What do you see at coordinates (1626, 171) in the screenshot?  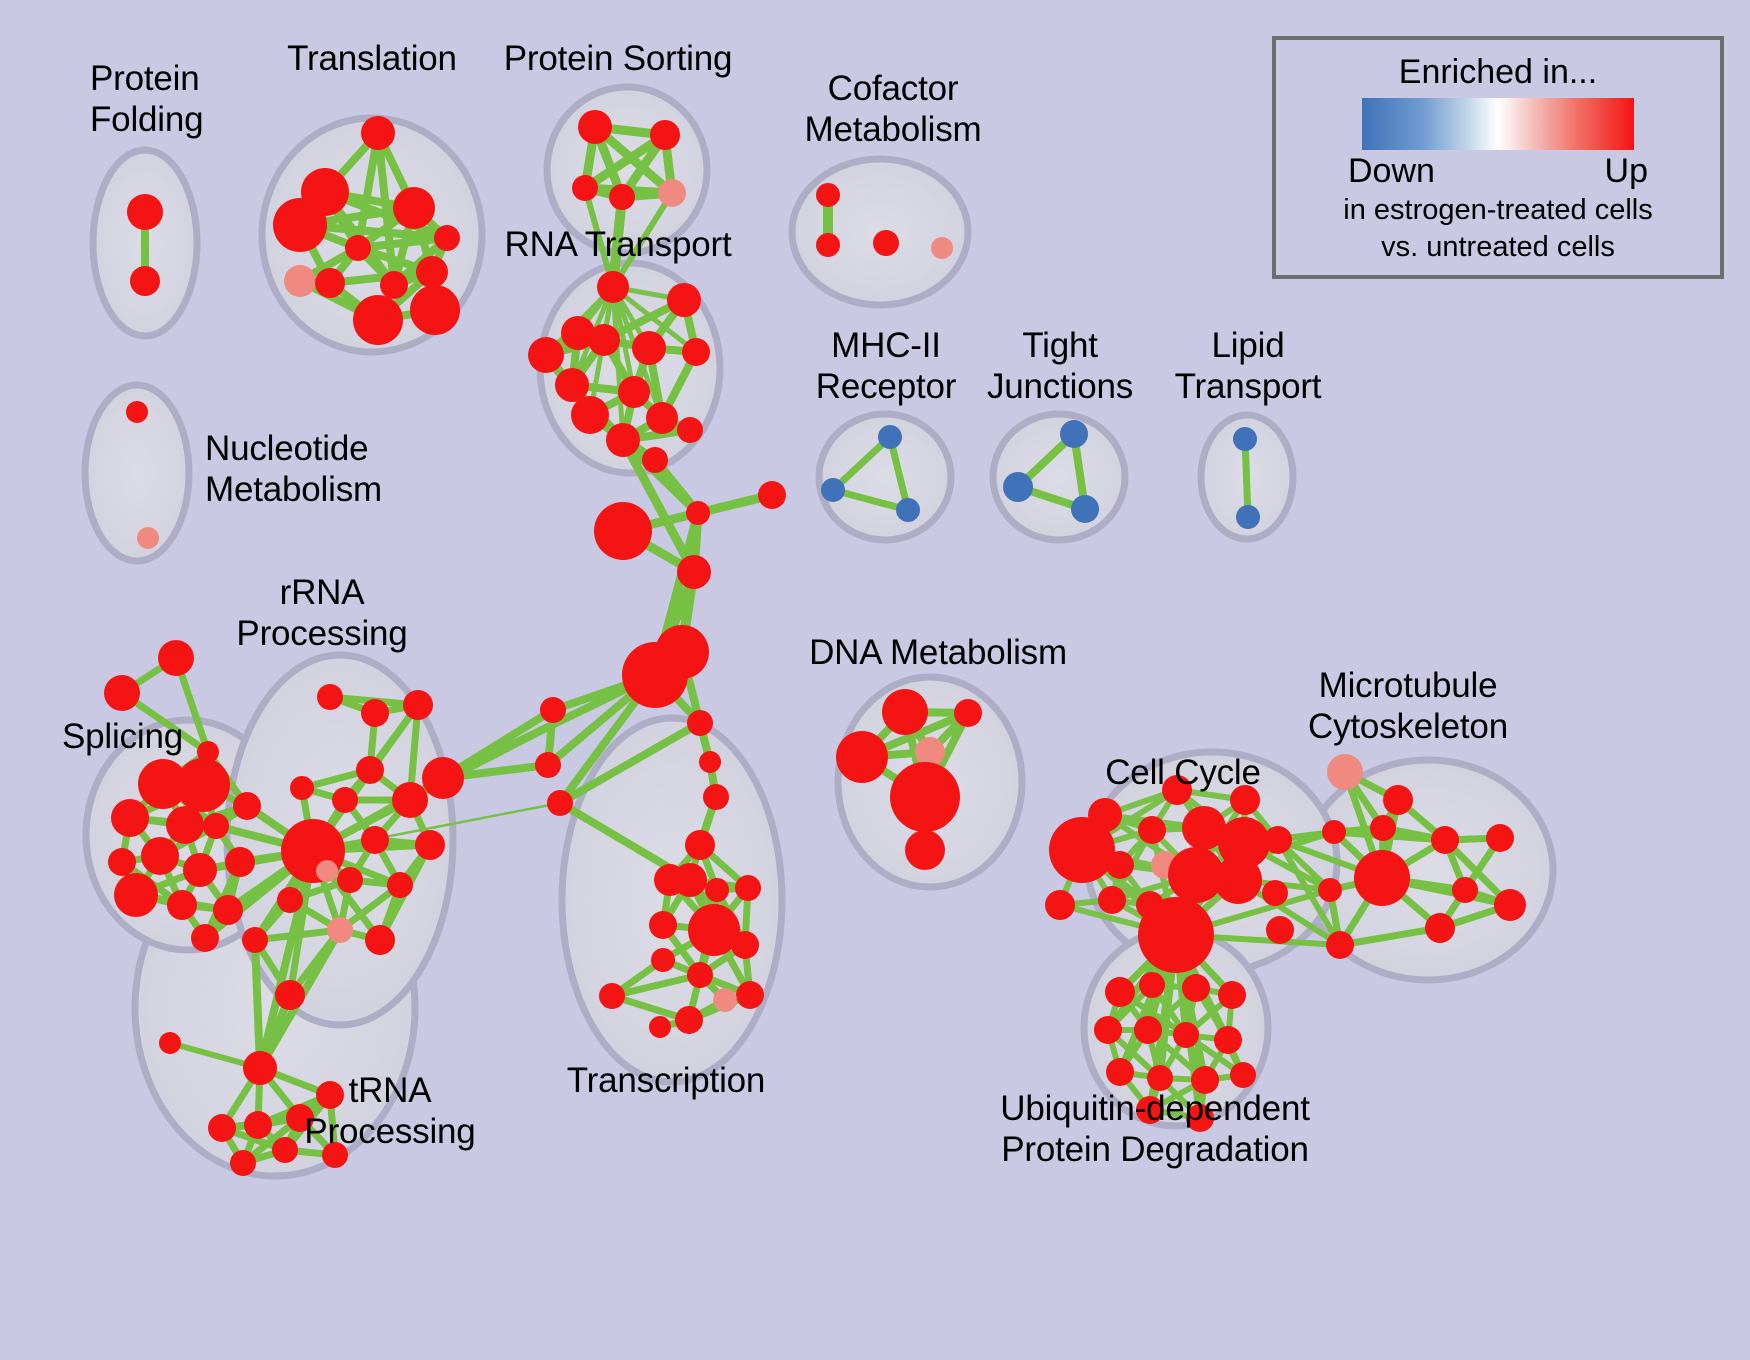 I see `legend-high-label: Up` at bounding box center [1626, 171].